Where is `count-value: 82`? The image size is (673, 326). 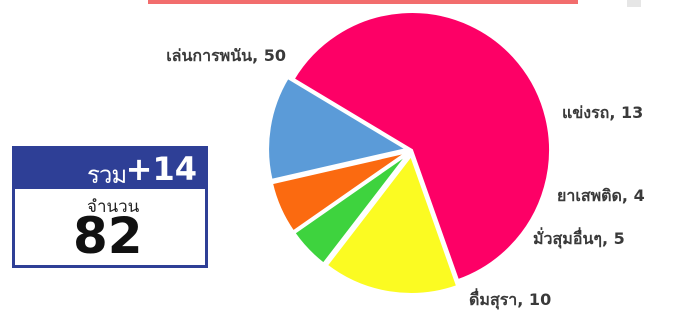 count-value: 82 is located at coordinates (108, 236).